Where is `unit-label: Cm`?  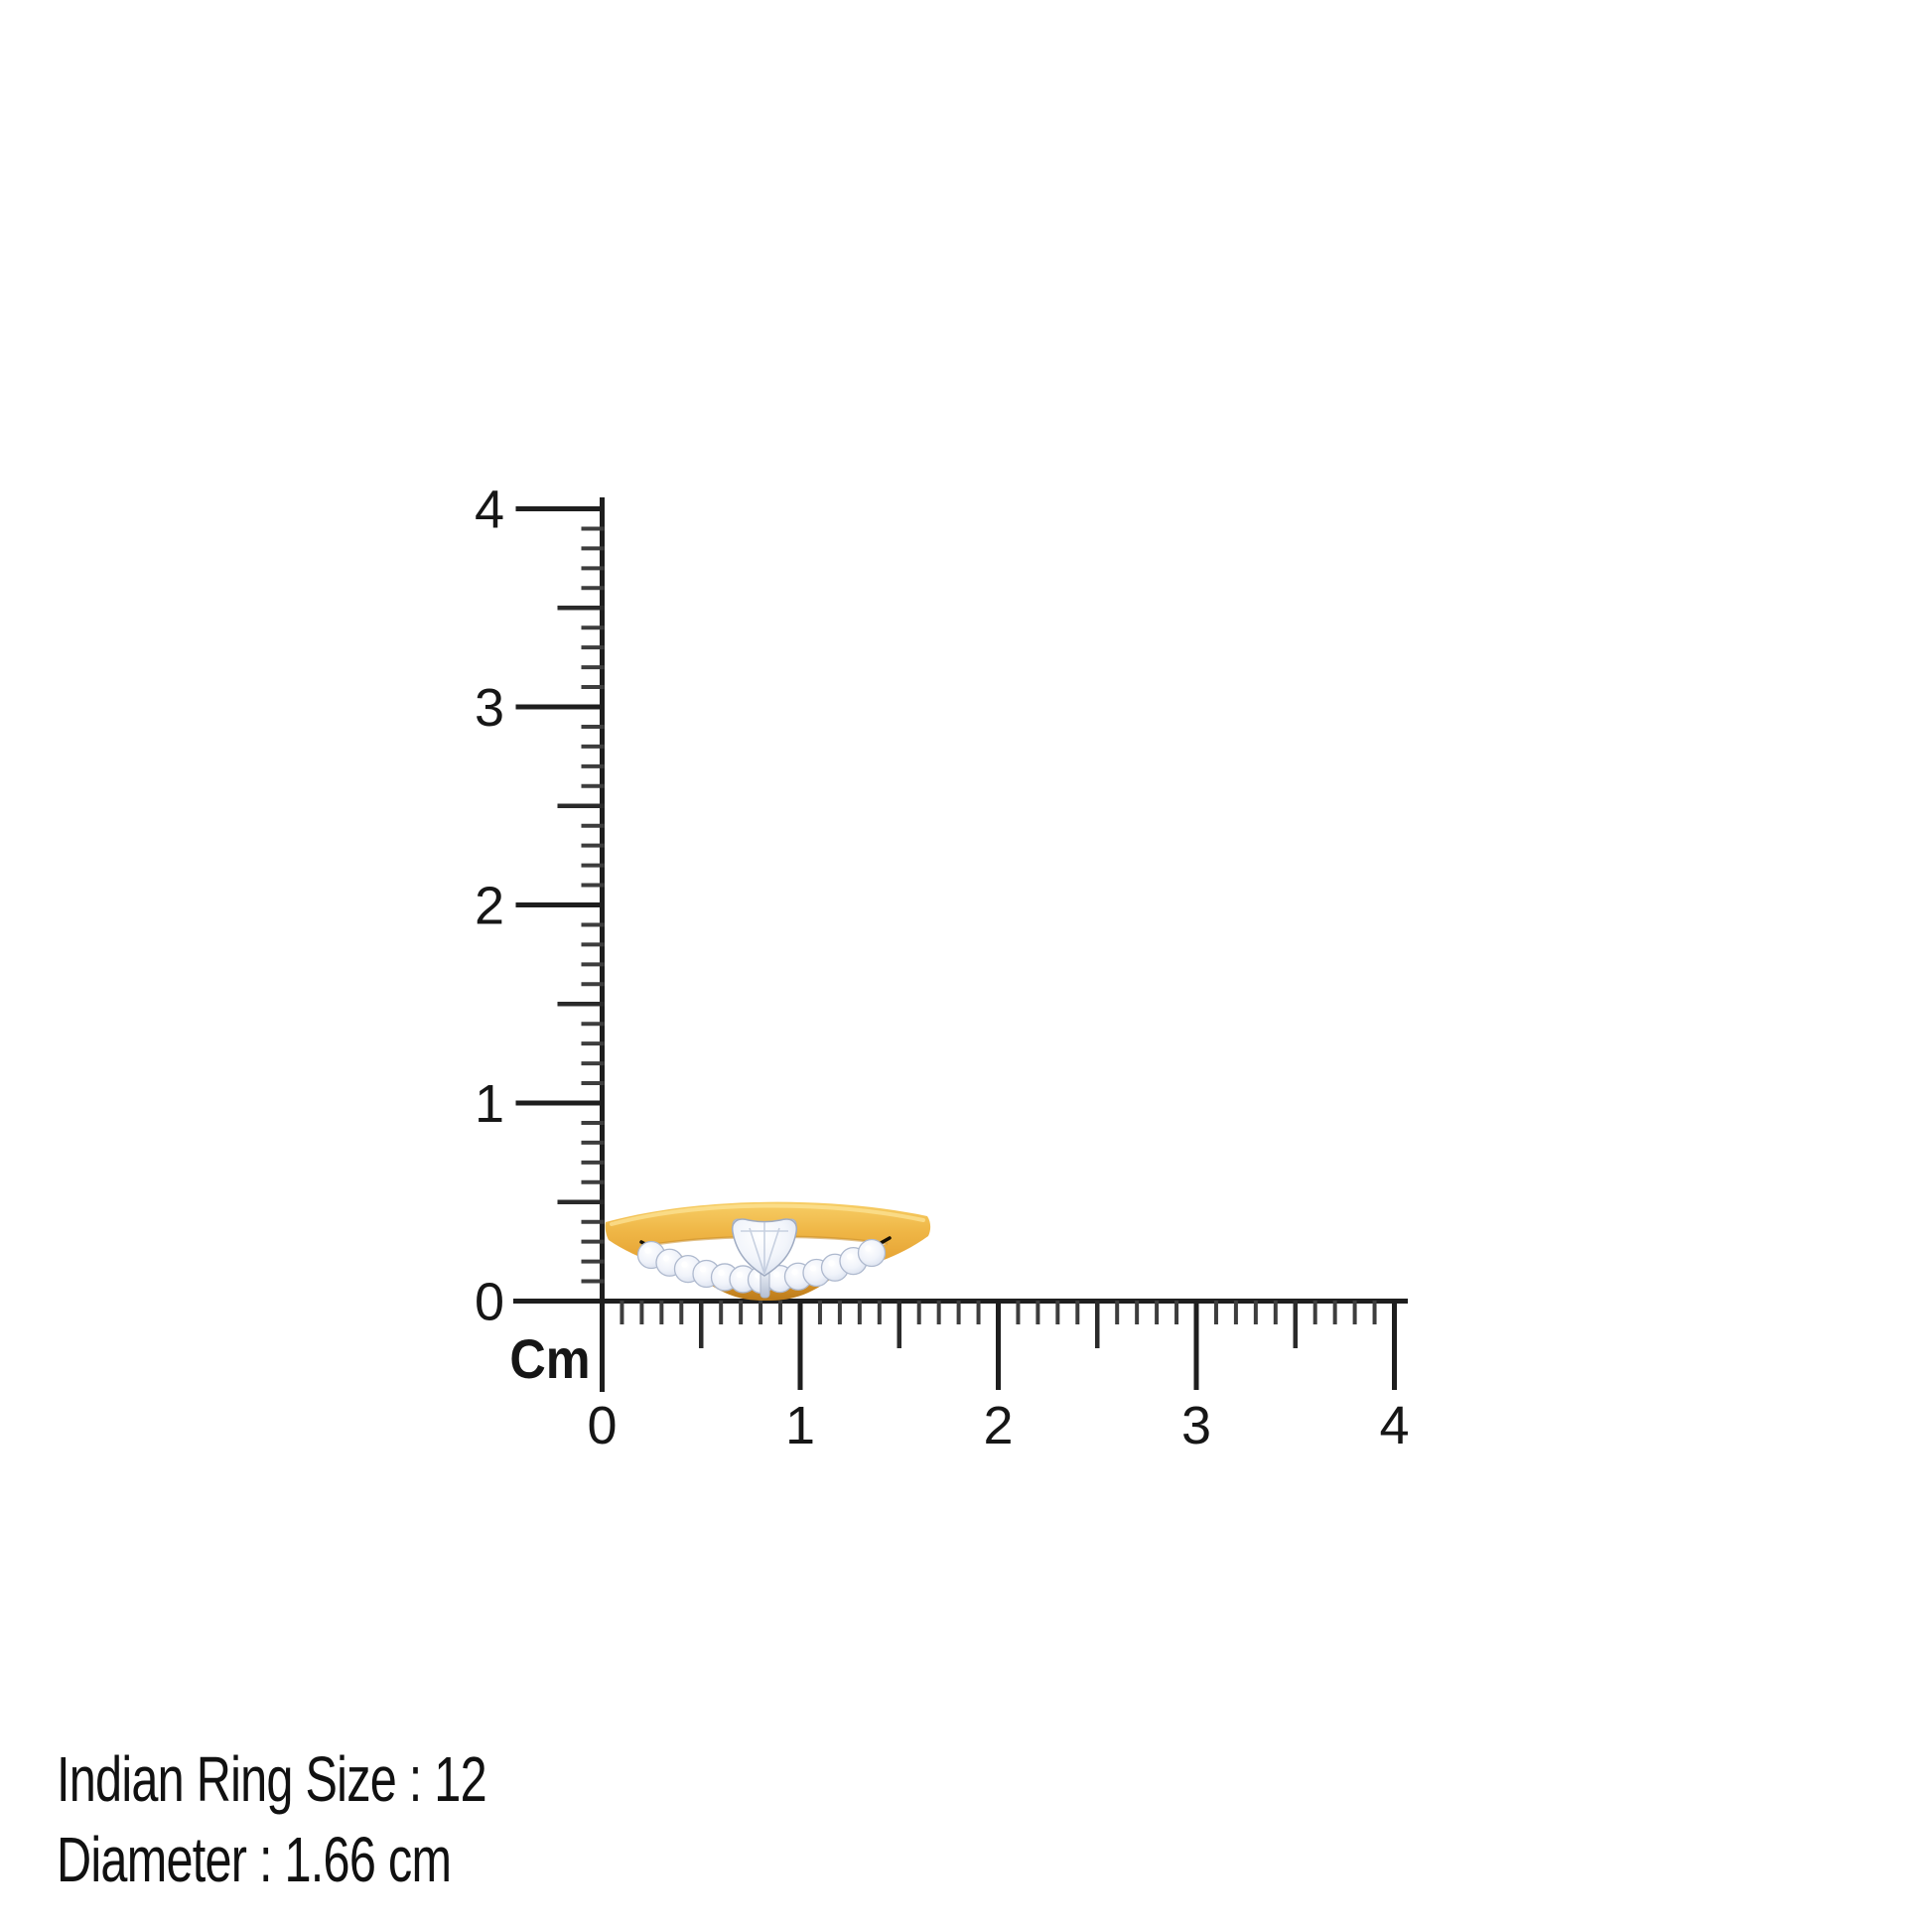
unit-label: Cm is located at coordinates (550, 1358).